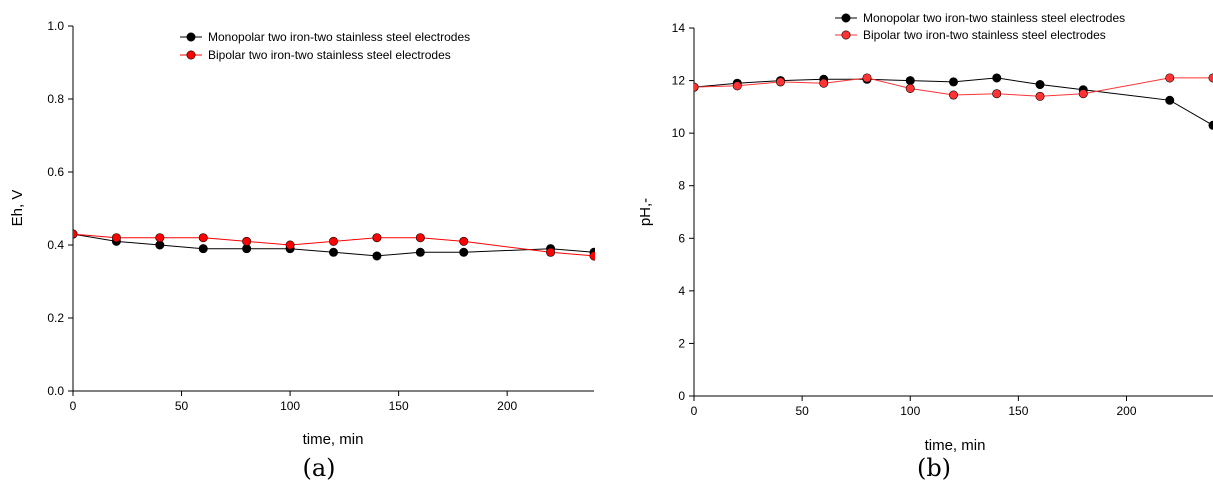 The width and height of the screenshot is (1213, 494). I want to click on panel-label: (b), so click(934, 468).